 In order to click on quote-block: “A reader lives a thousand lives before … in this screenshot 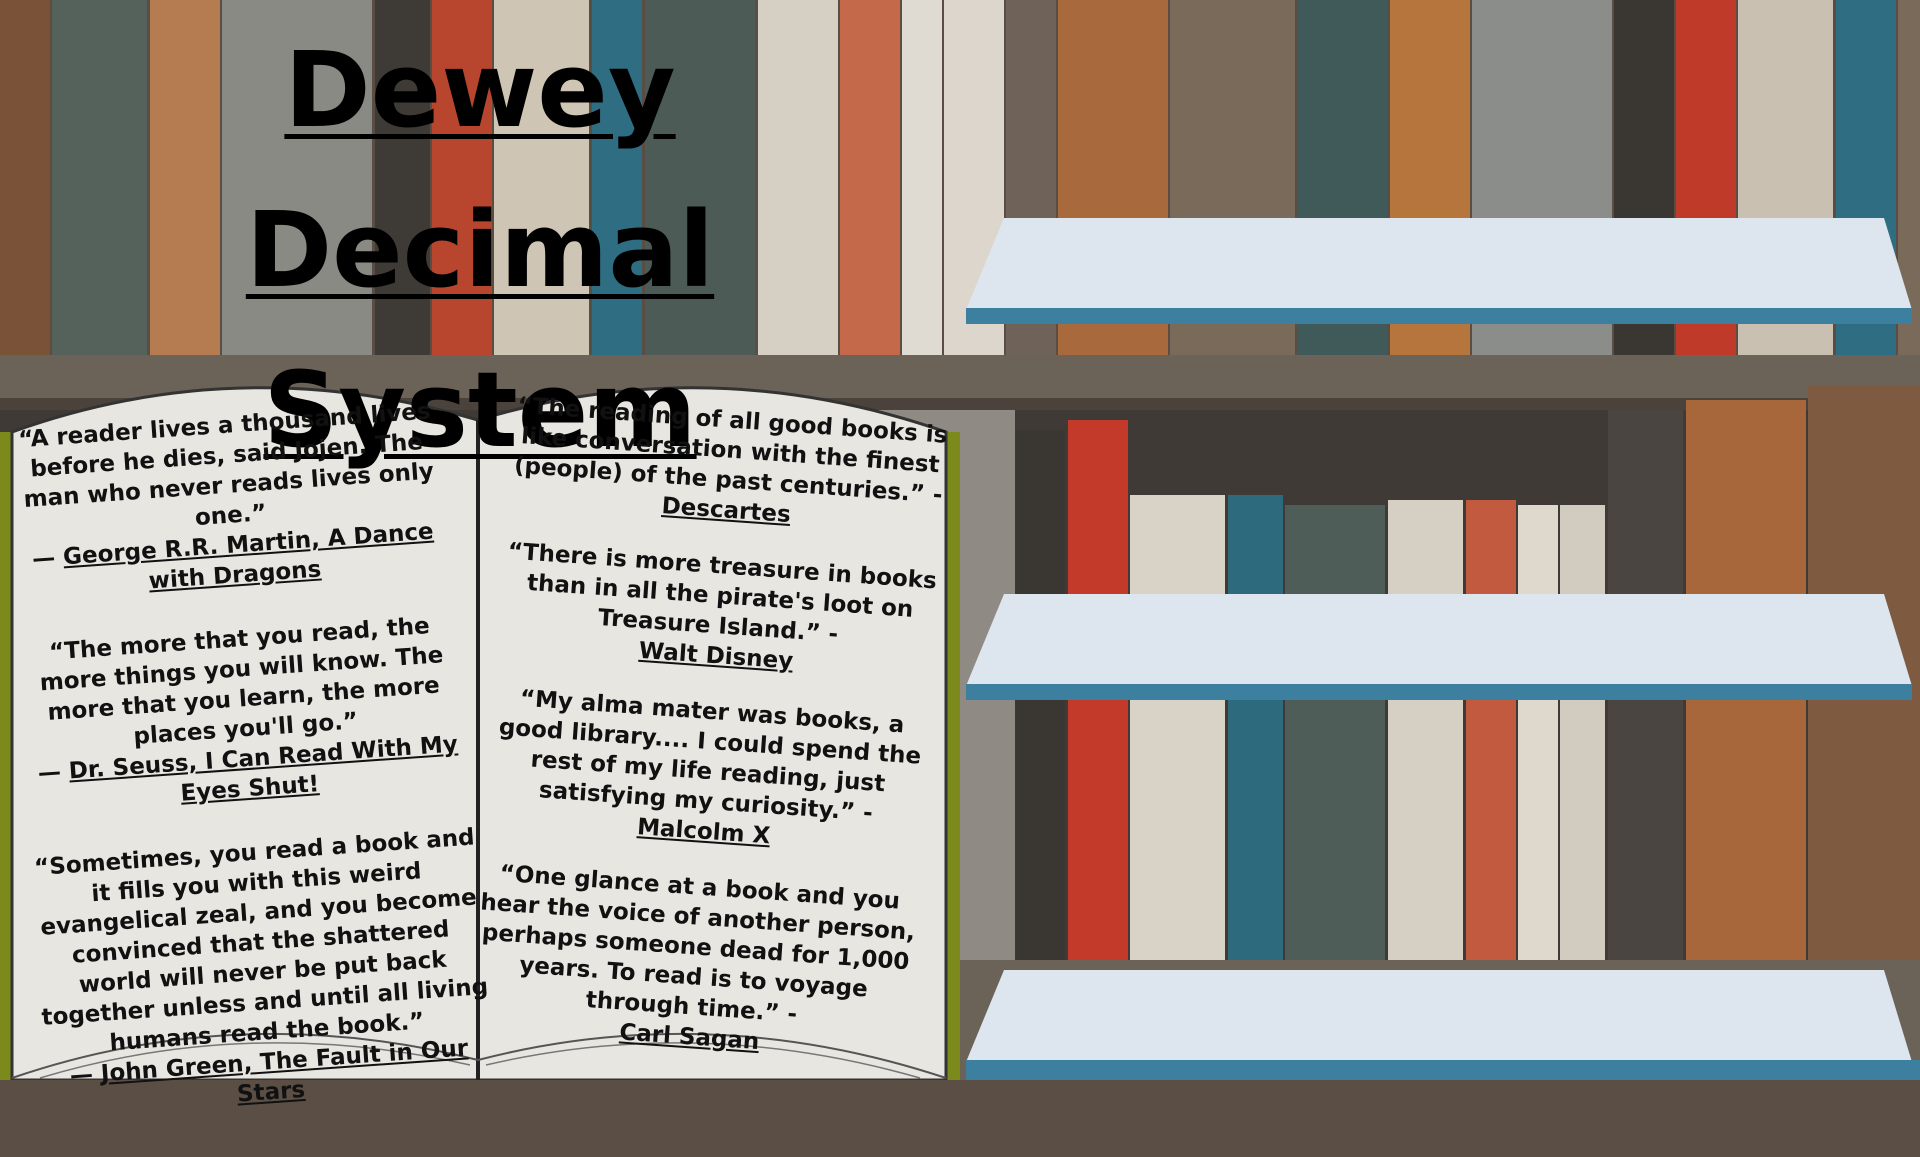, I will do `click(230, 500)`.